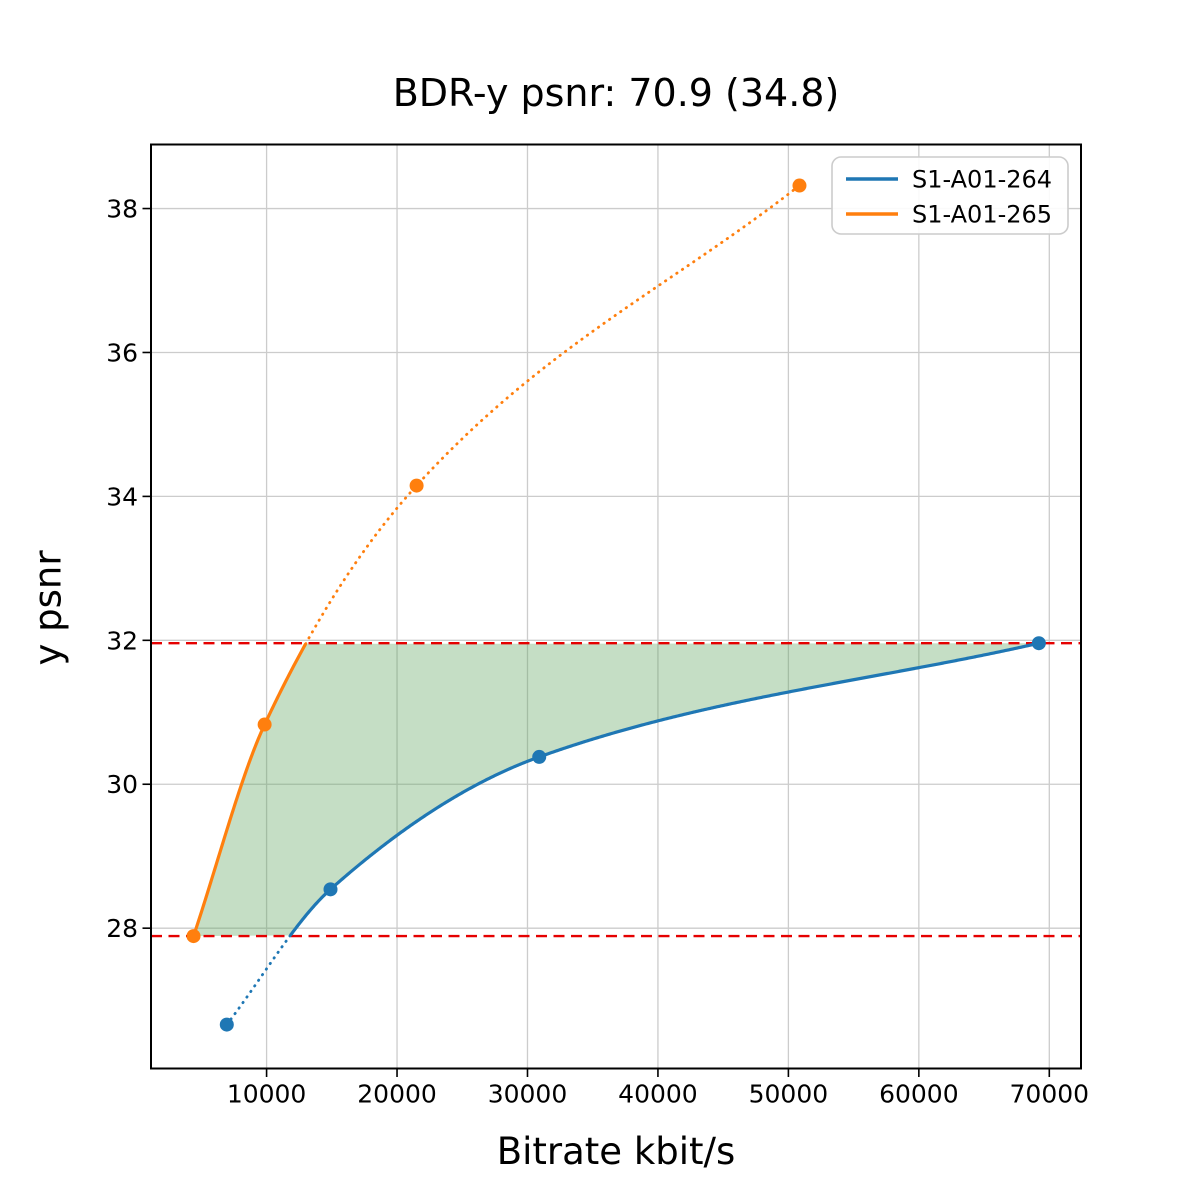 The width and height of the screenshot is (1200, 1200). Describe the element at coordinates (789, 1094) in the screenshot. I see `svg-text: 50000` at that location.